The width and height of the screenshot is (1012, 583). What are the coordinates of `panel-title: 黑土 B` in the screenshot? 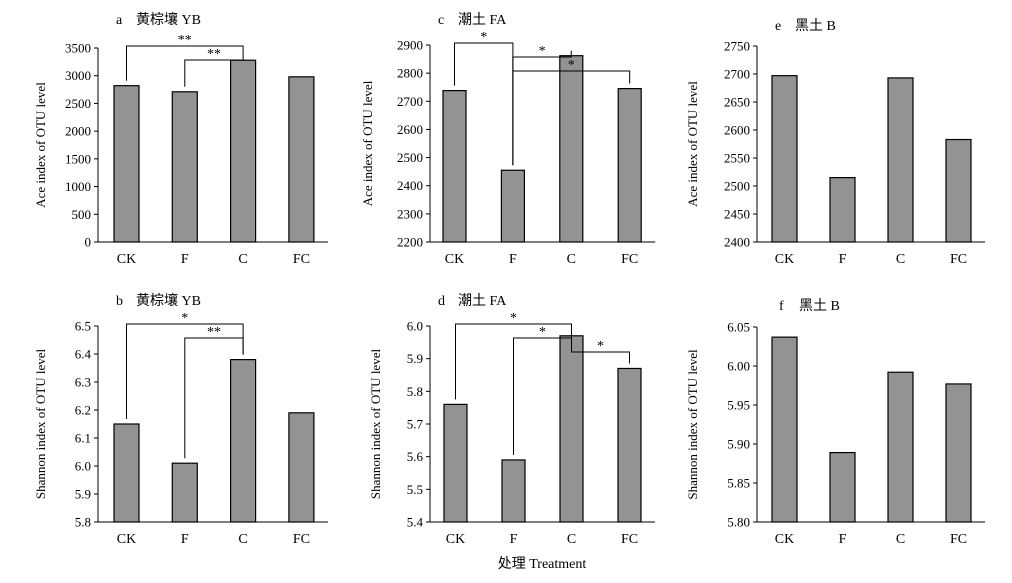 It's located at (815, 26).